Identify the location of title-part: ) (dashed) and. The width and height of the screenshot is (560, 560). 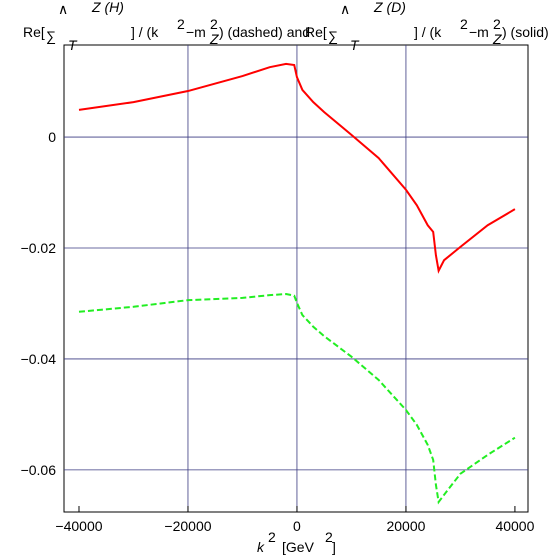
(264, 32).